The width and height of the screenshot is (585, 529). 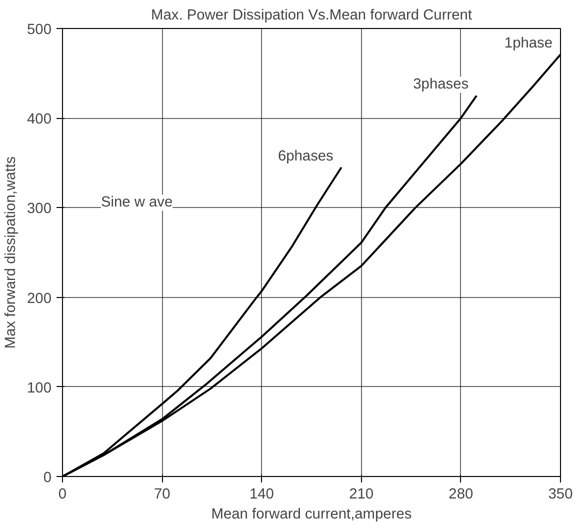 I want to click on chart-title: Max. Power Dissipation Vs.Mean forward Current, so click(x=311, y=16).